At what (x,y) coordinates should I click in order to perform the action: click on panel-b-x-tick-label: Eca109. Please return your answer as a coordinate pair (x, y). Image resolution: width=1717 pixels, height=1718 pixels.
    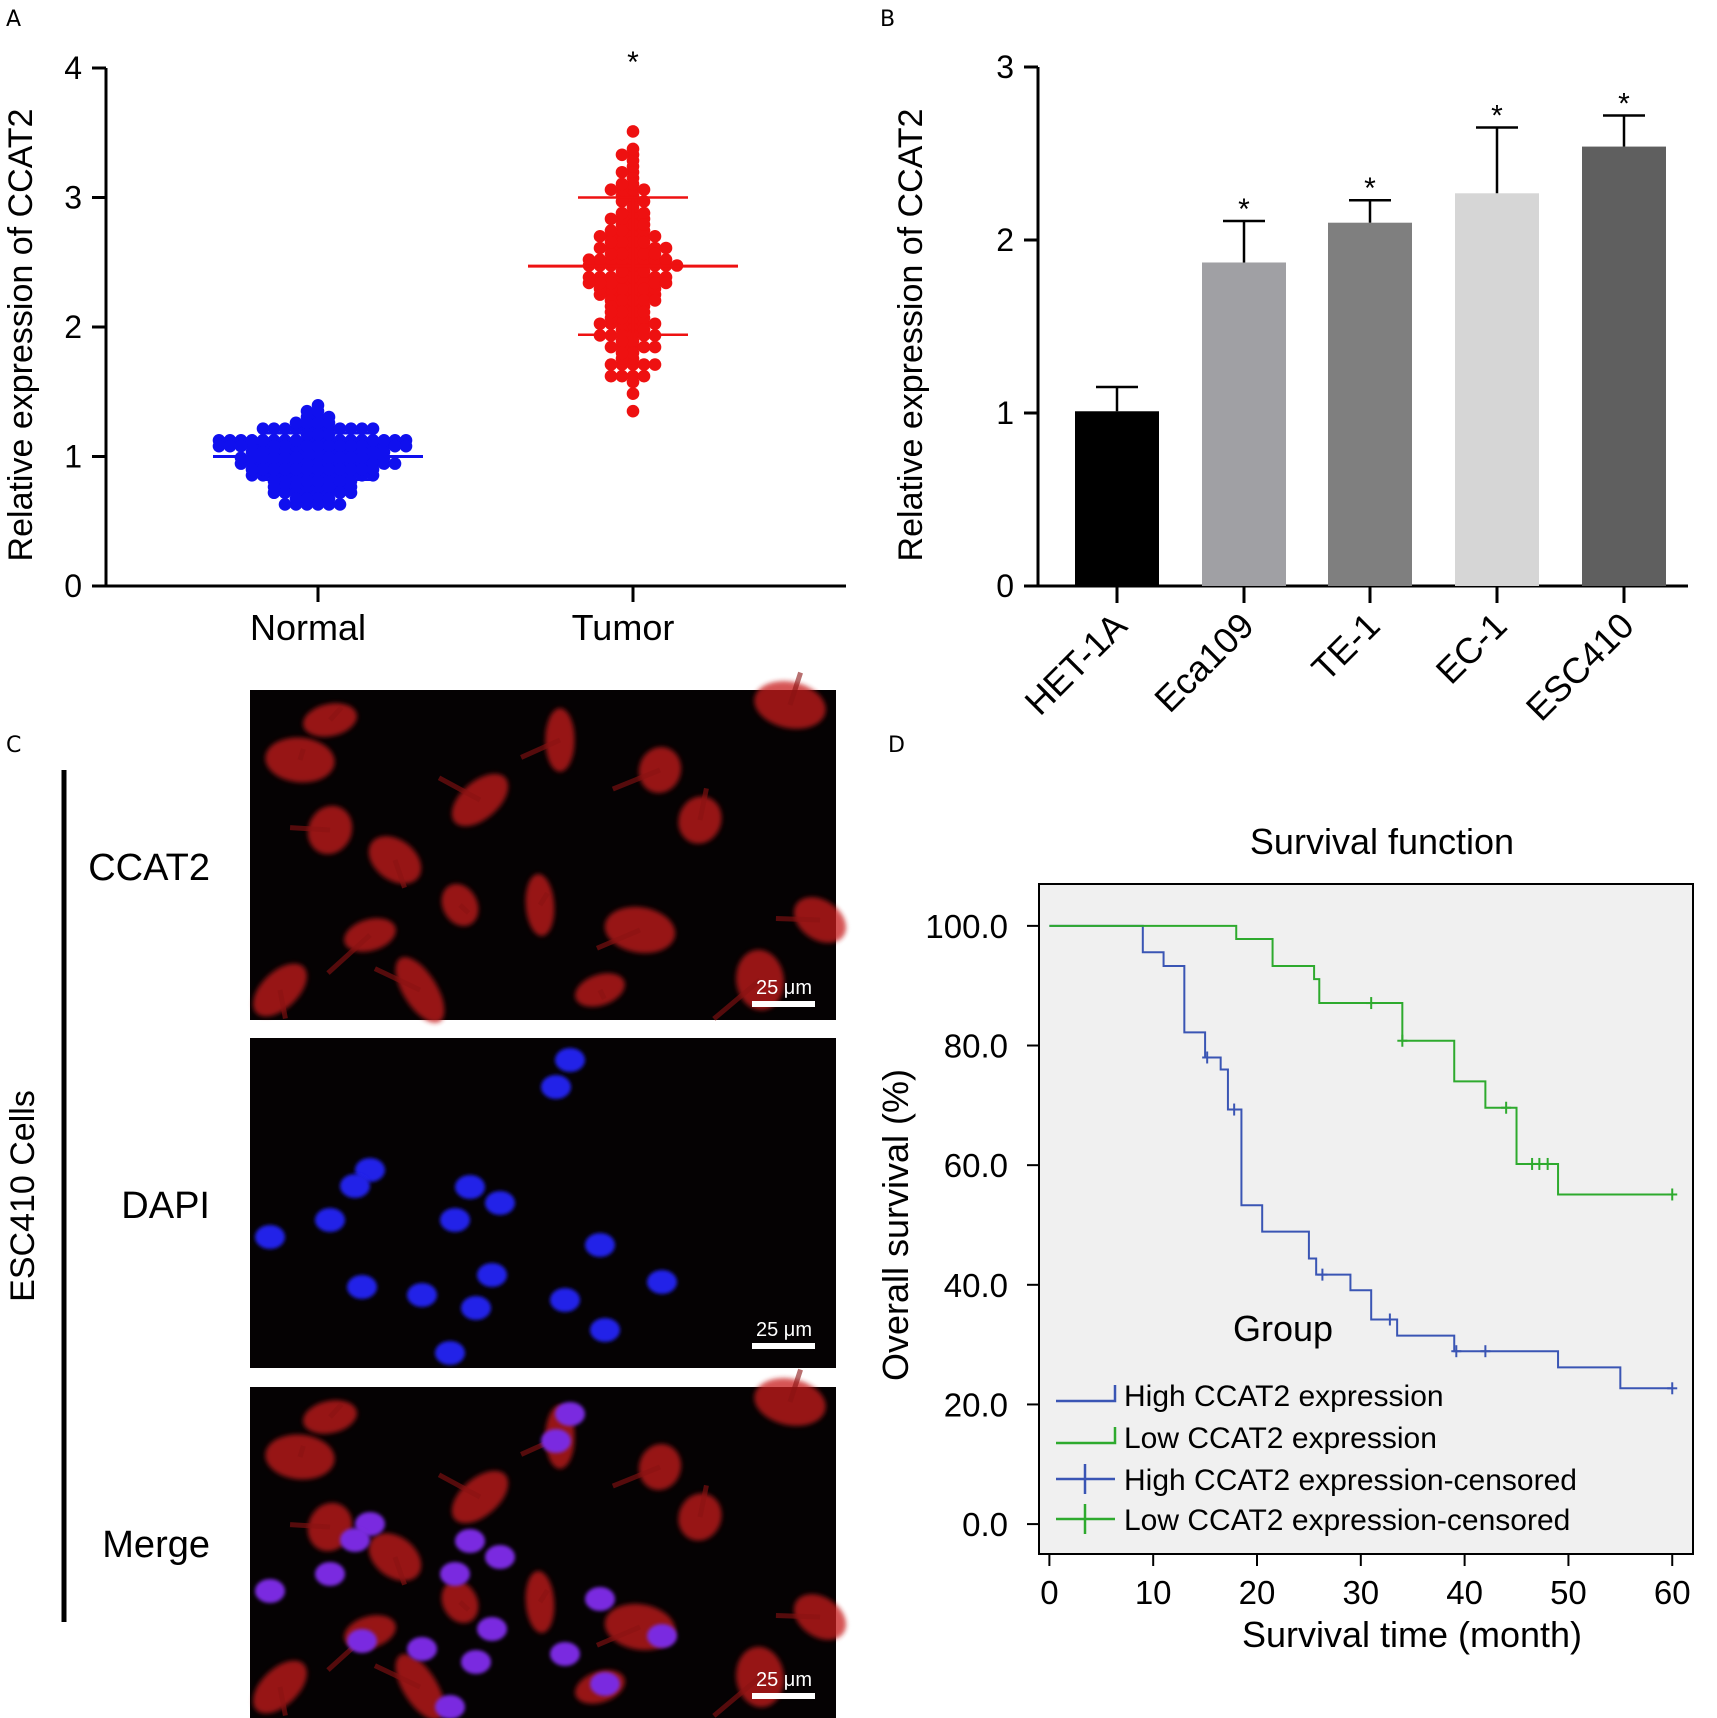
    Looking at the image, I should click on (1203, 662).